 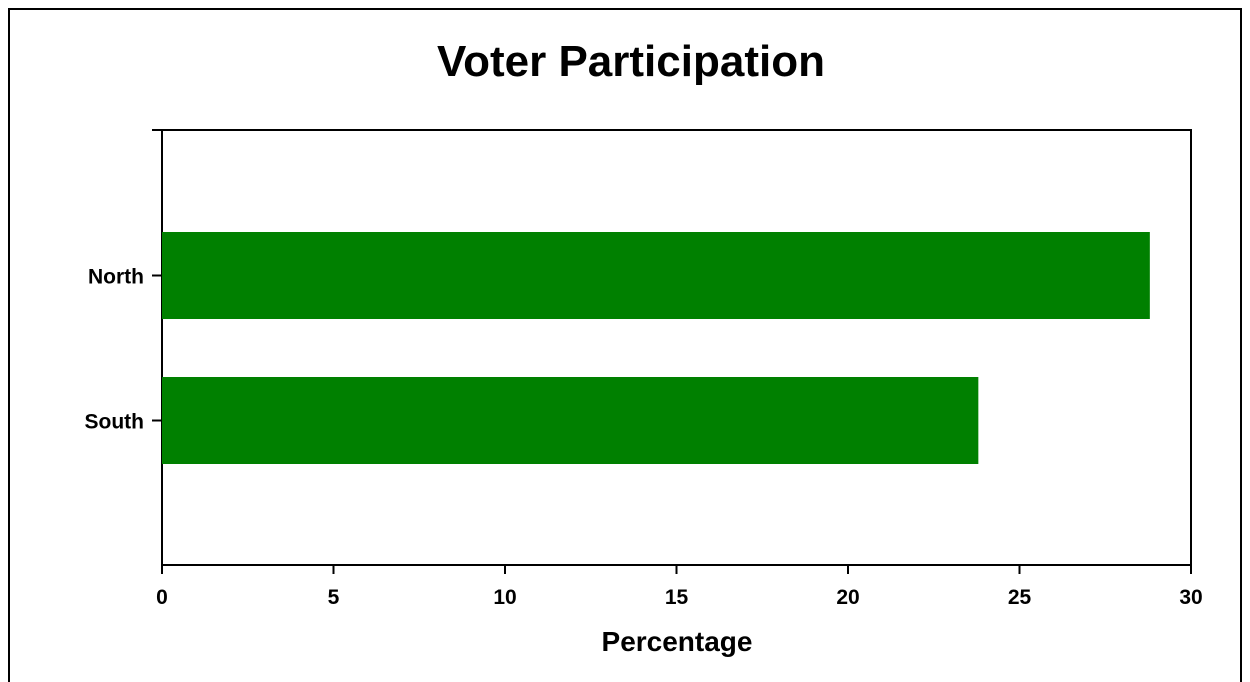 What do you see at coordinates (1020, 597) in the screenshot?
I see `x-tick-label-25: 25` at bounding box center [1020, 597].